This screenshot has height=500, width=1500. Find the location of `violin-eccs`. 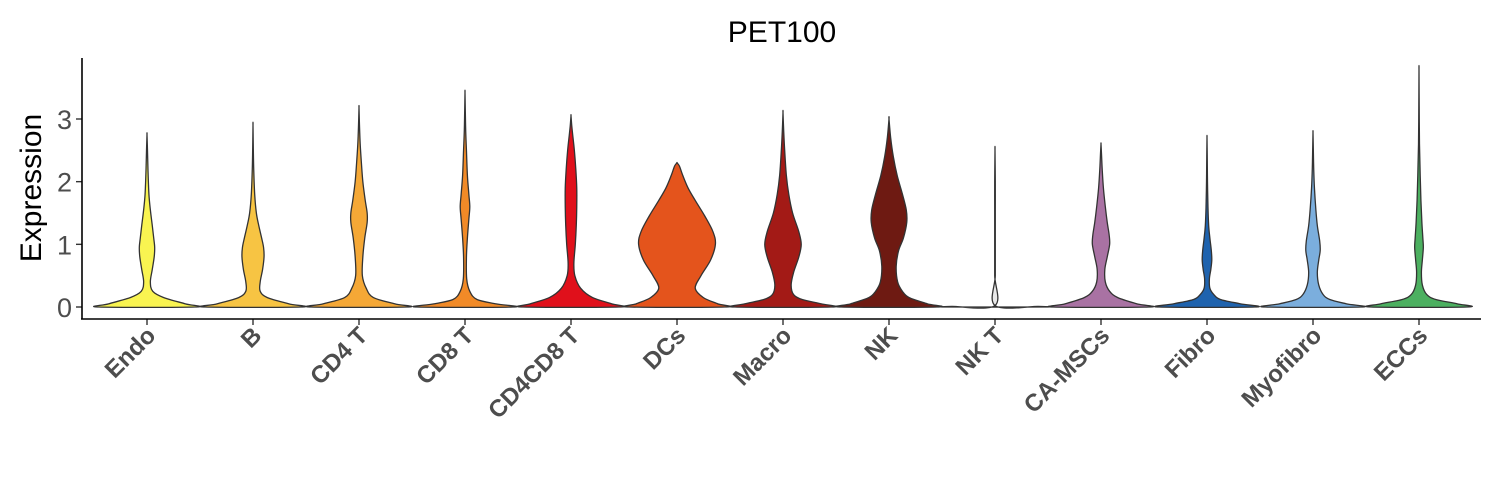

violin-eccs is located at coordinates (1419, 186).